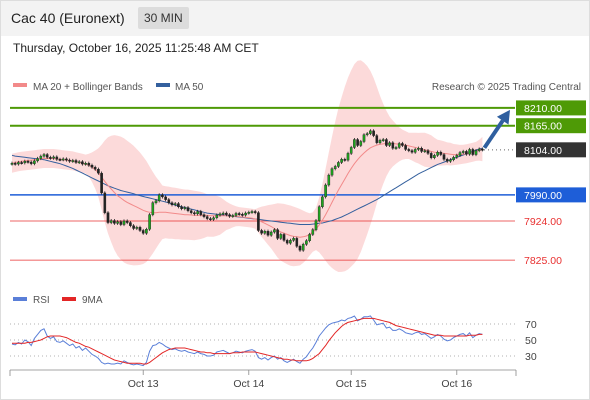 Image resolution: width=590 pixels, height=400 pixels. What do you see at coordinates (69, 299) in the screenshot?
I see `rsi-ma-legend-swatch` at bounding box center [69, 299].